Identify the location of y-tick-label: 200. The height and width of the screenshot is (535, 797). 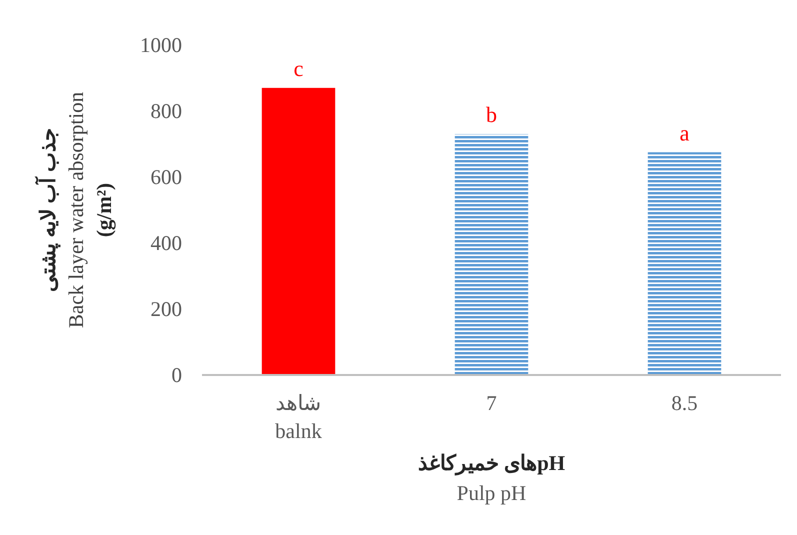
(166, 309).